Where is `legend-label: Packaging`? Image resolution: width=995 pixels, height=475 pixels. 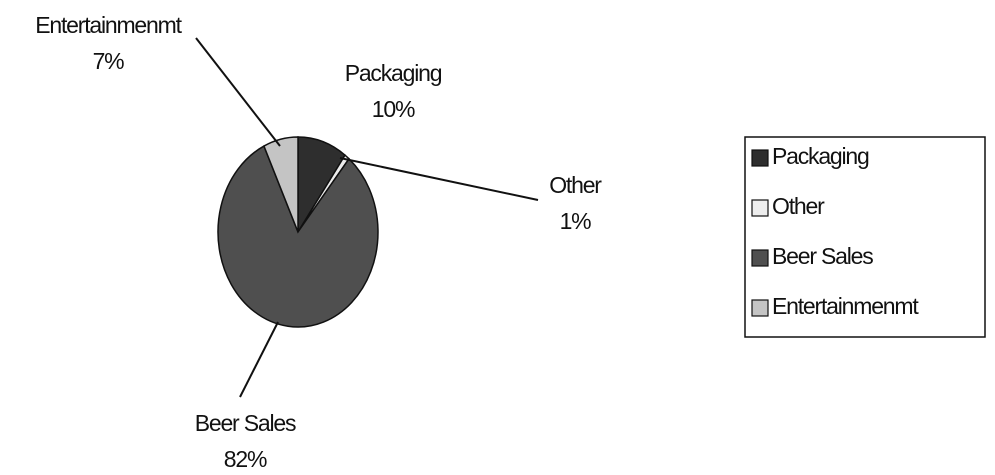
legend-label: Packaging is located at coordinates (820, 156).